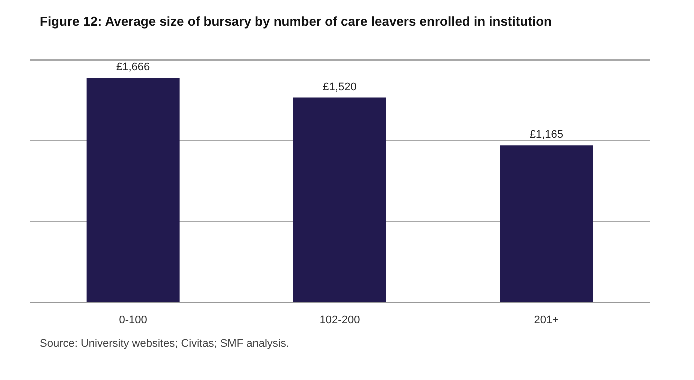 Image resolution: width=694 pixels, height=380 pixels. Describe the element at coordinates (340, 87) in the screenshot. I see `data-label: £1,520` at that location.